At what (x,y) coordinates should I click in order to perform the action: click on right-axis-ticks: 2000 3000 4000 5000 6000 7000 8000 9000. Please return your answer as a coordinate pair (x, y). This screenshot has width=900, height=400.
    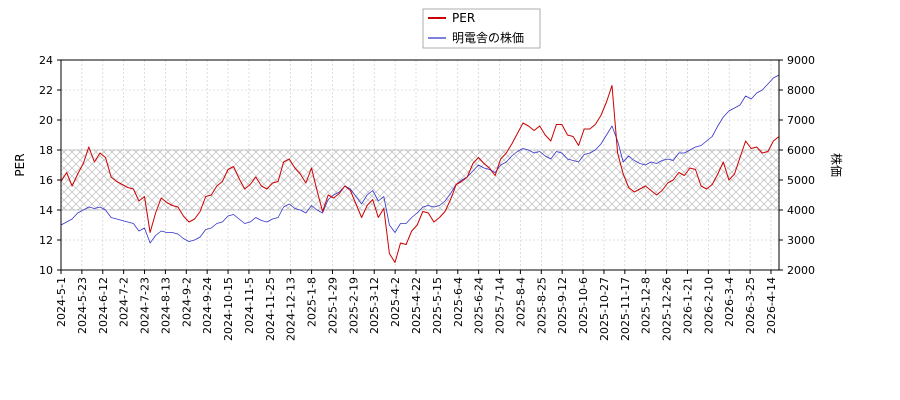
    Looking at the image, I should click on (797, 165).